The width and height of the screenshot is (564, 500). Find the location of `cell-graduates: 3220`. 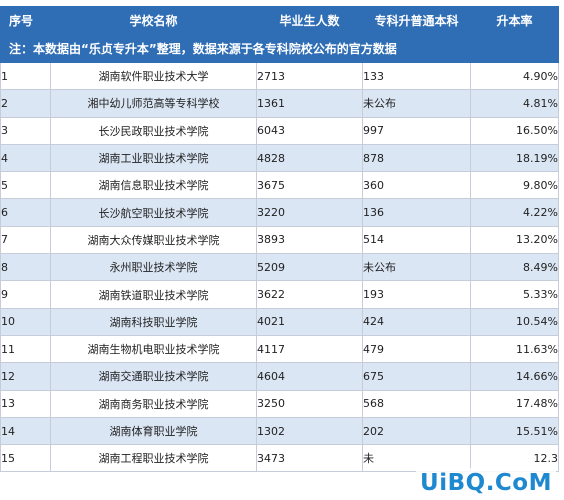

cell-graduates: 3220 is located at coordinates (309, 212).